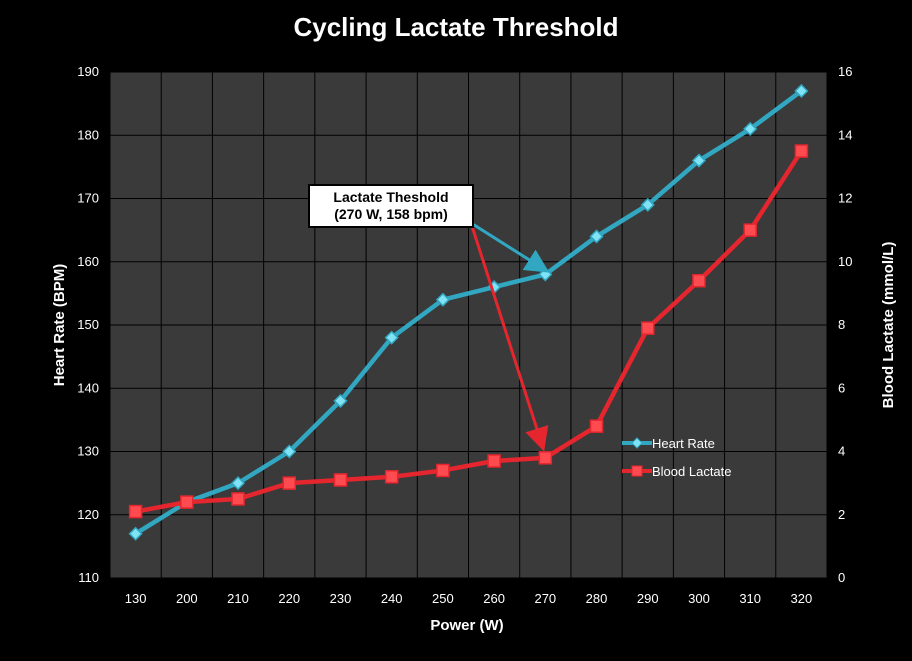  I want to click on y-right-tick-label: 0, so click(841, 577).